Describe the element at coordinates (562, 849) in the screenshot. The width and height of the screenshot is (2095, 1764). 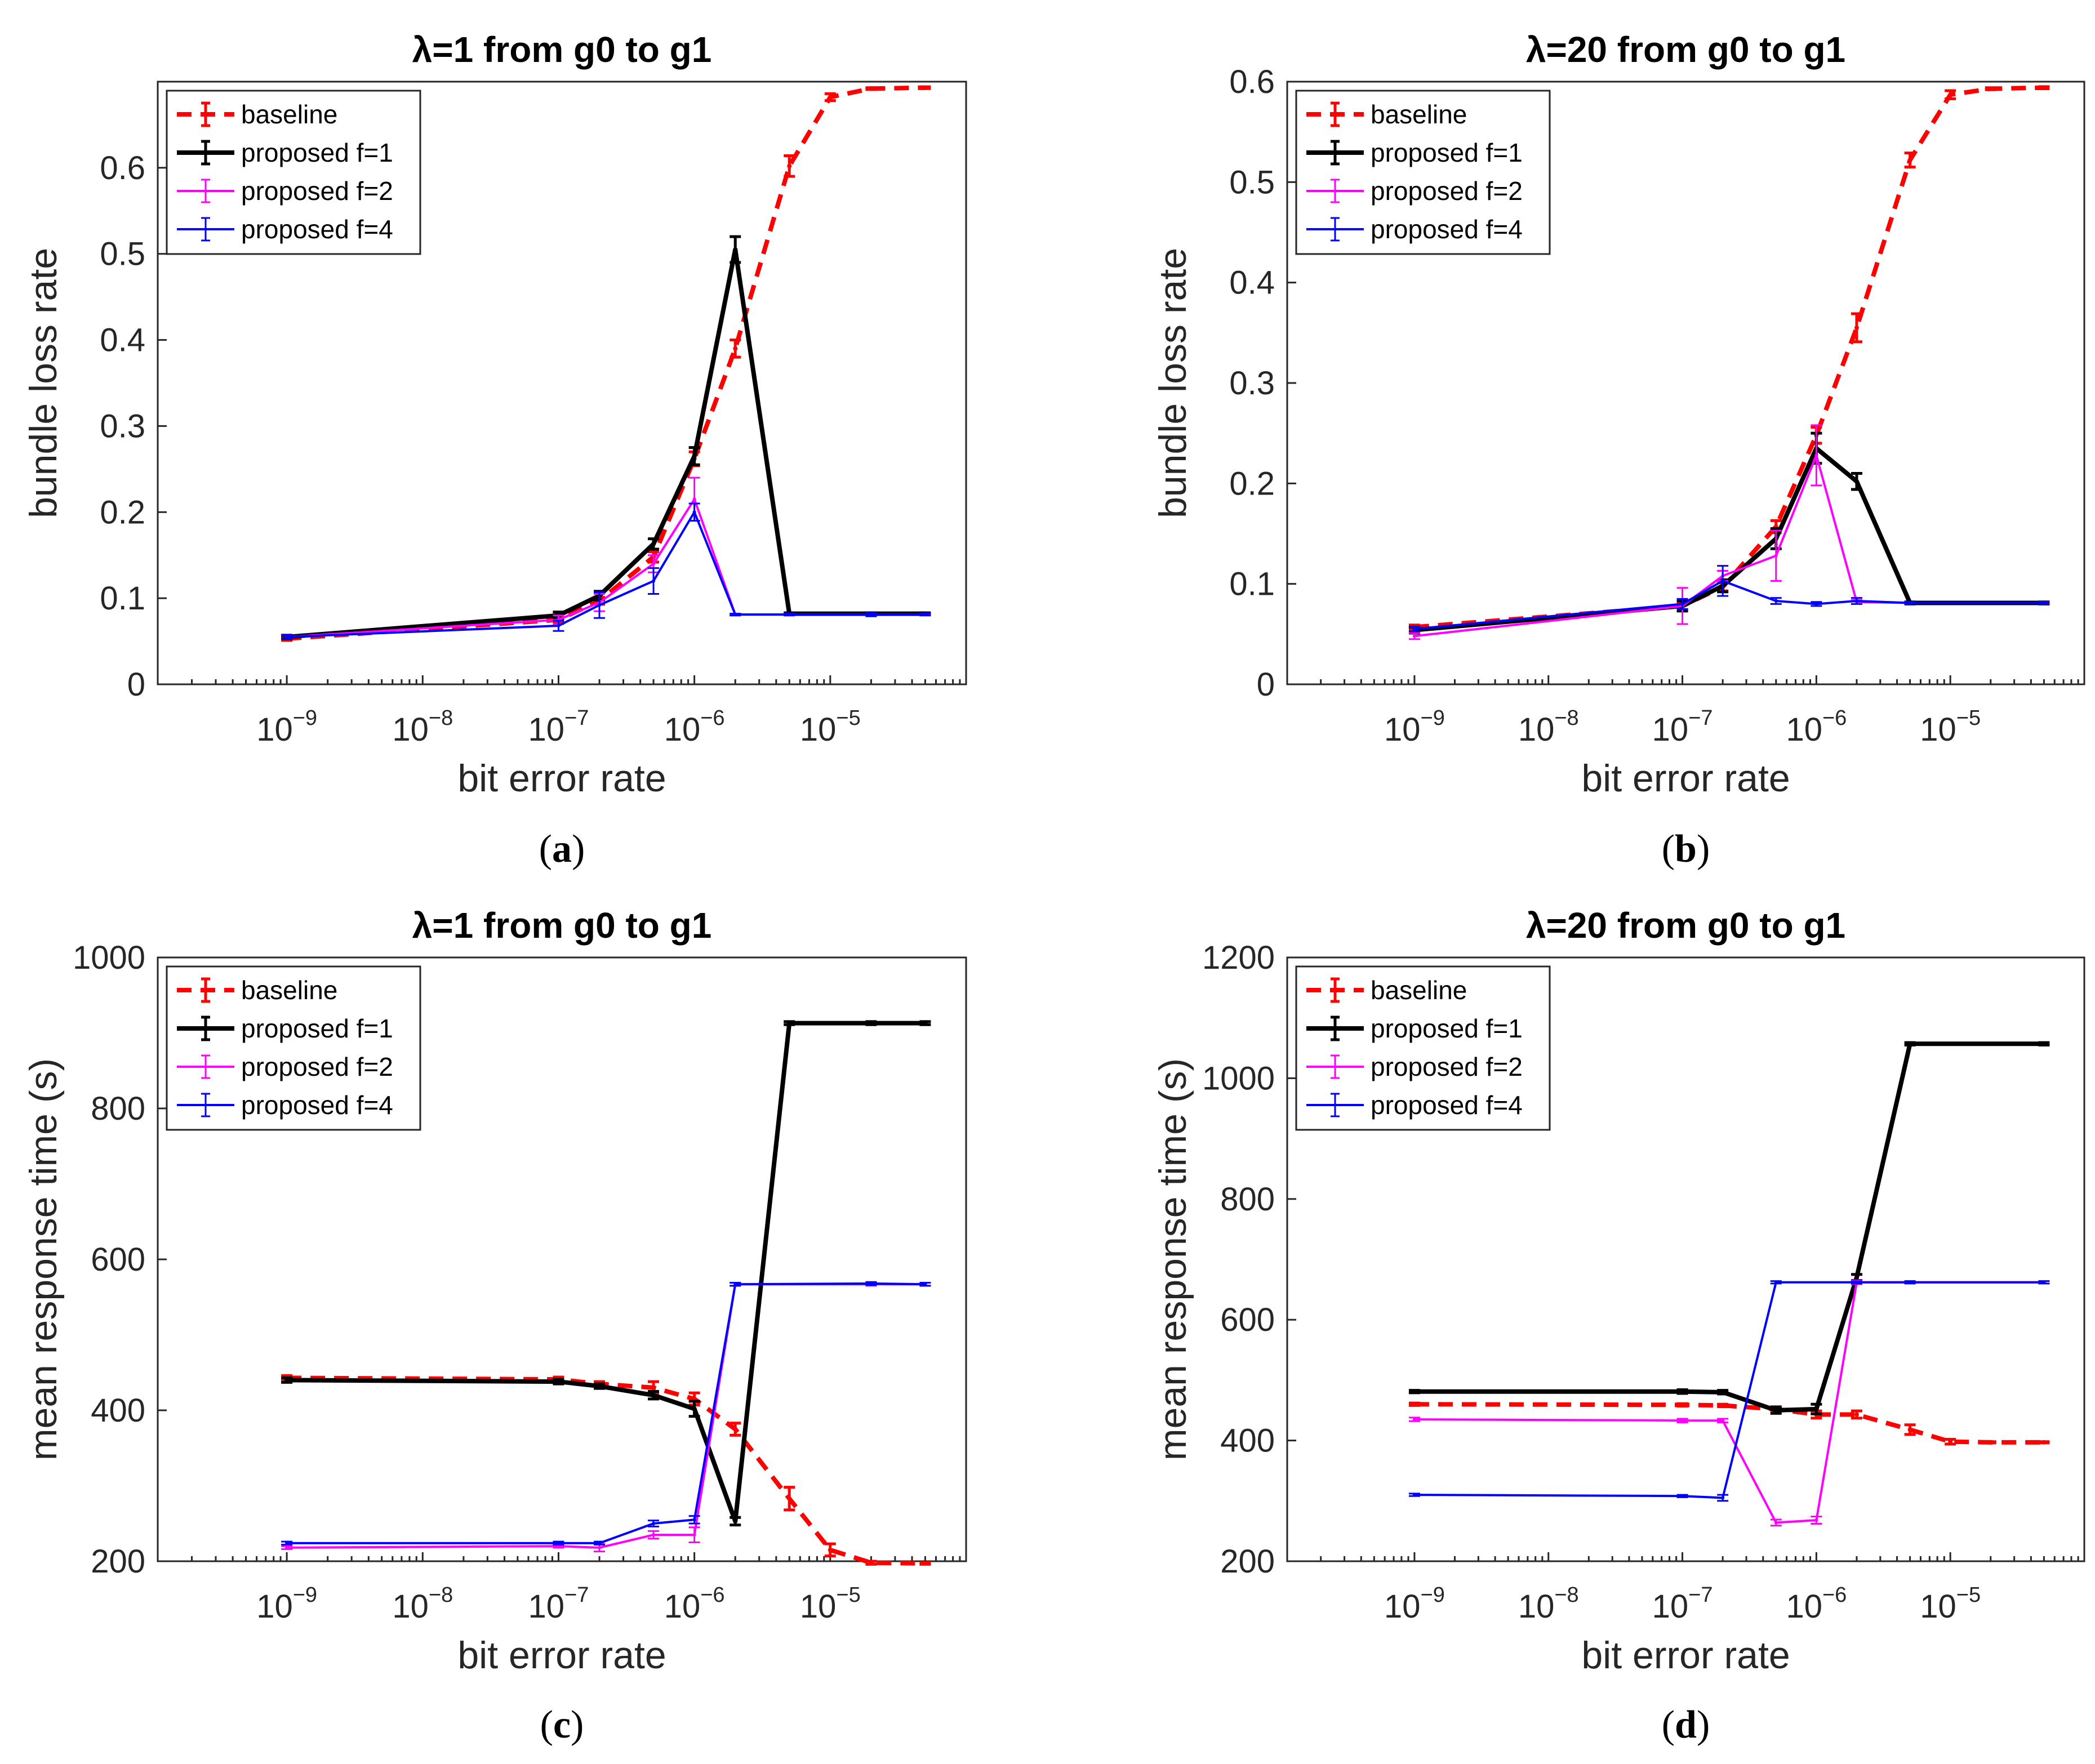
I see `panel-caption: (a)` at that location.